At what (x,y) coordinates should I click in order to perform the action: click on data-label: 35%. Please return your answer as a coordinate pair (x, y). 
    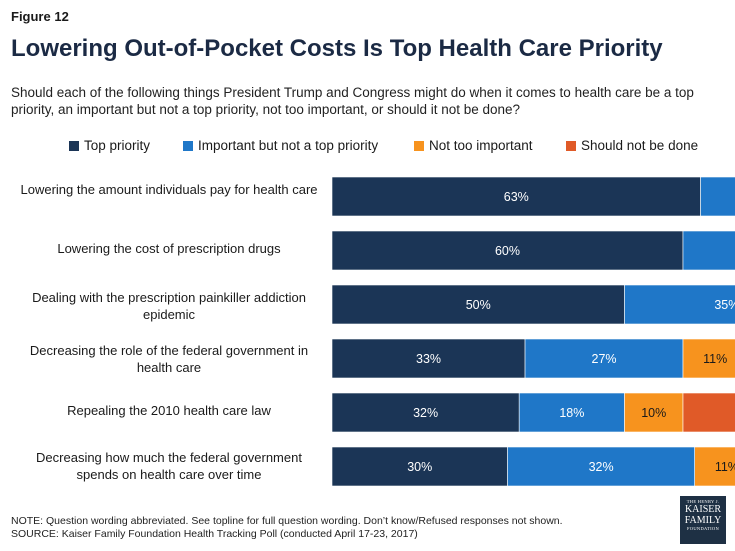
    Looking at the image, I should click on (724, 305).